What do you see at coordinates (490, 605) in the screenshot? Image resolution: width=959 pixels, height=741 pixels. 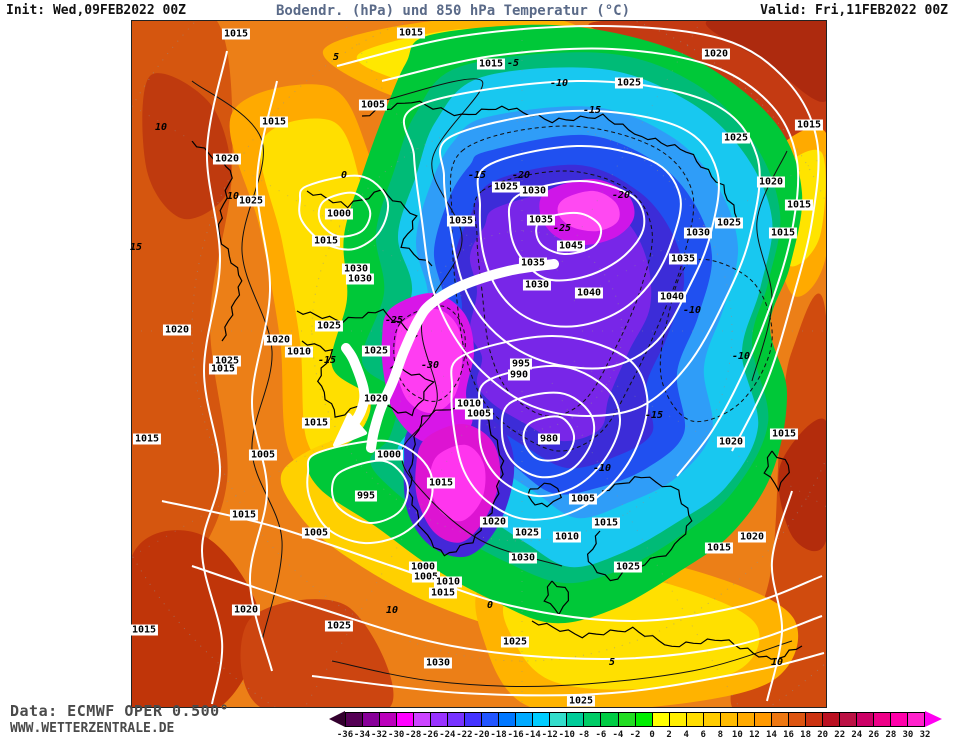 I see `temperature-label: 0` at bounding box center [490, 605].